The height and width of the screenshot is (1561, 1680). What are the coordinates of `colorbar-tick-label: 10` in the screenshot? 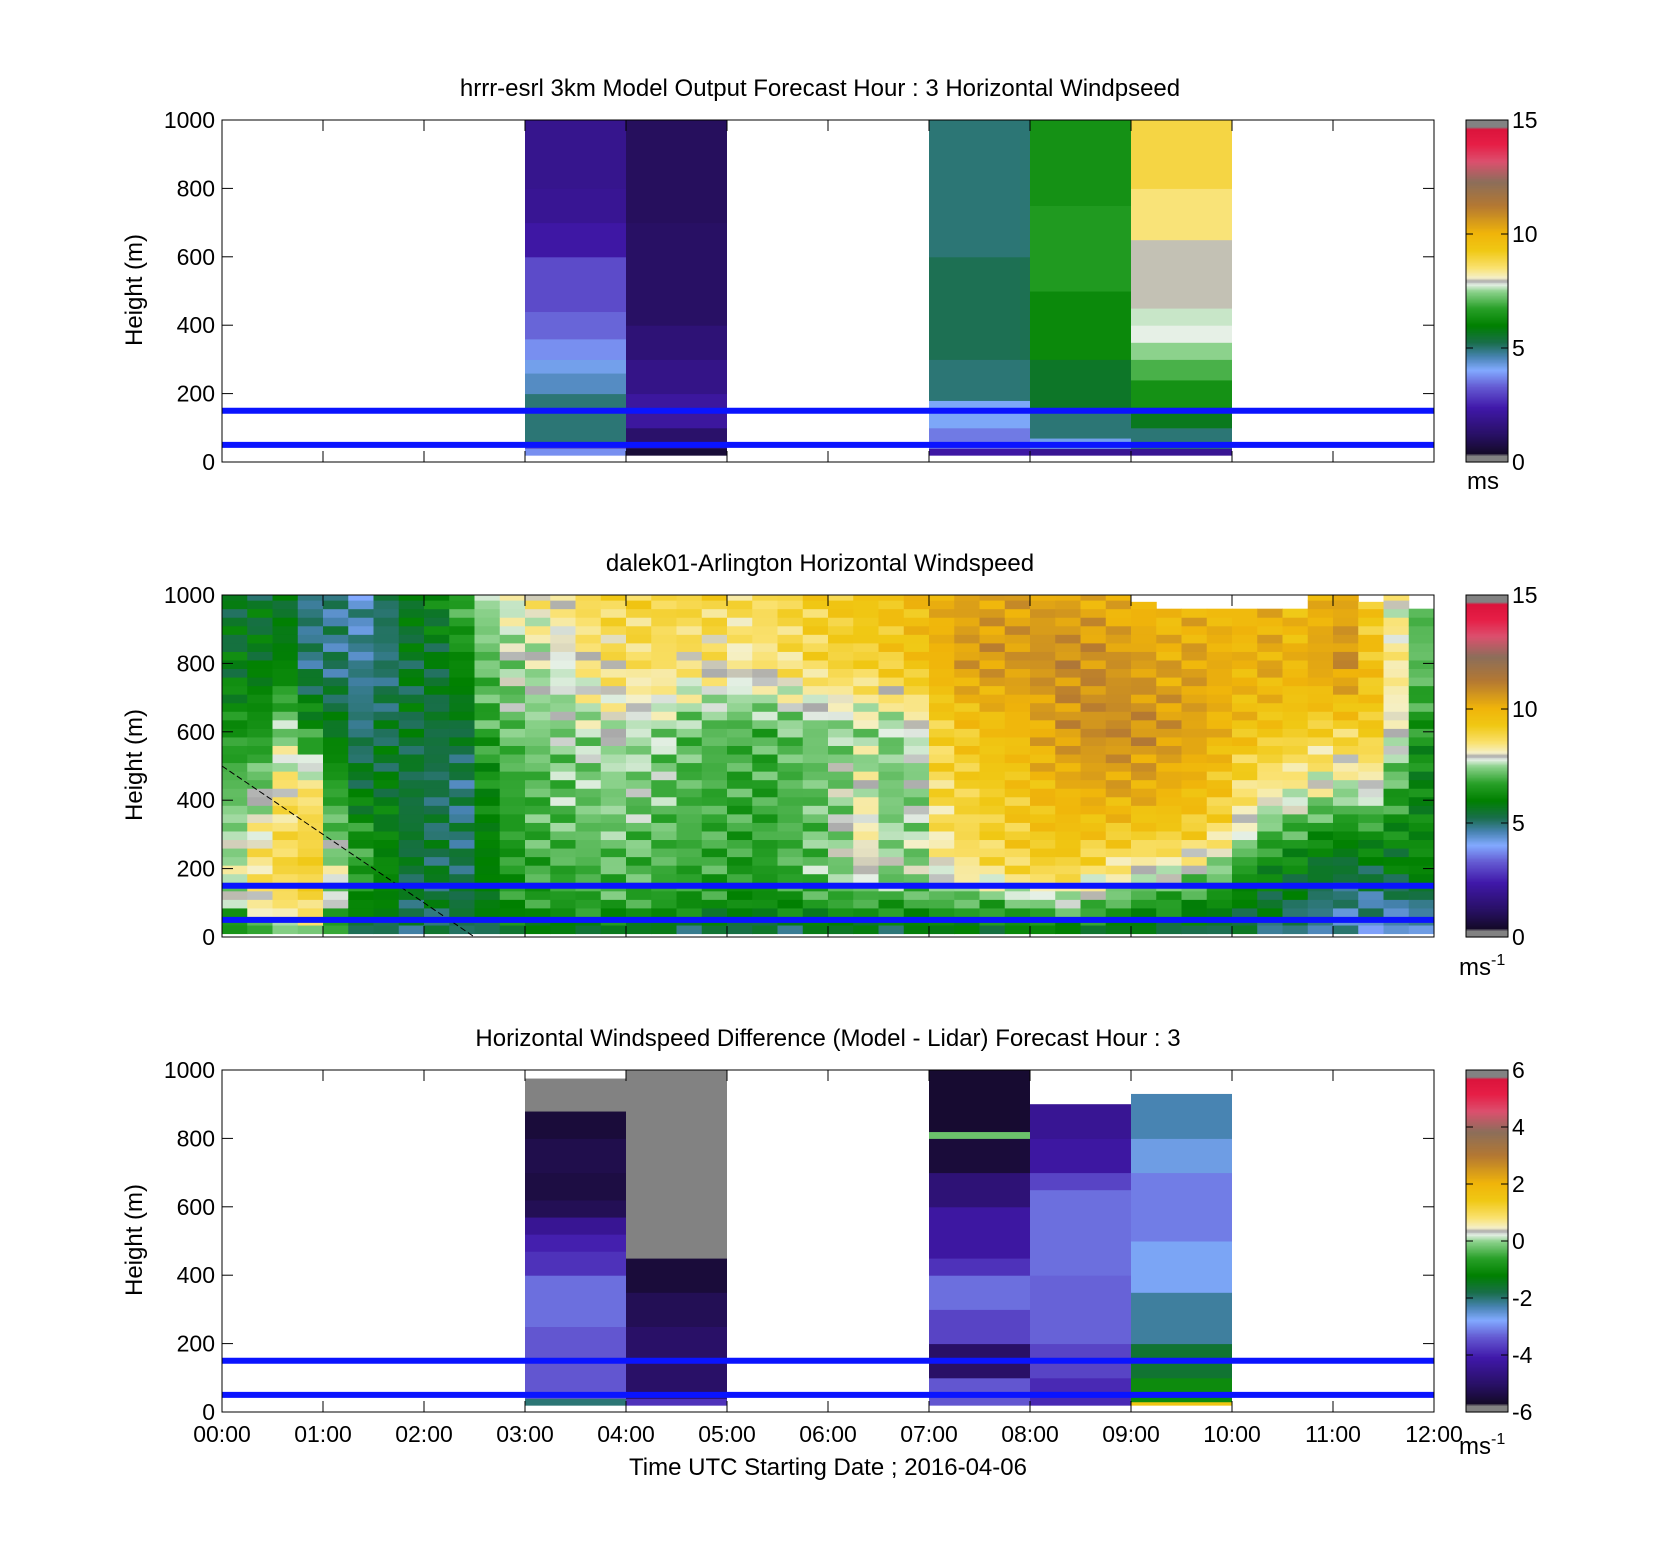 It's located at (1525, 709).